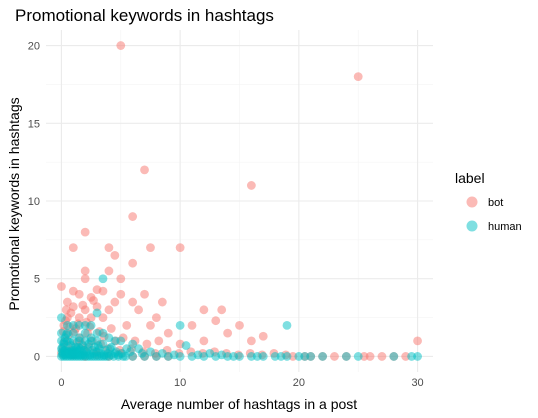 This screenshot has width=538, height=418. I want to click on chart-title: Promotional keywords in hashtags, so click(144, 15).